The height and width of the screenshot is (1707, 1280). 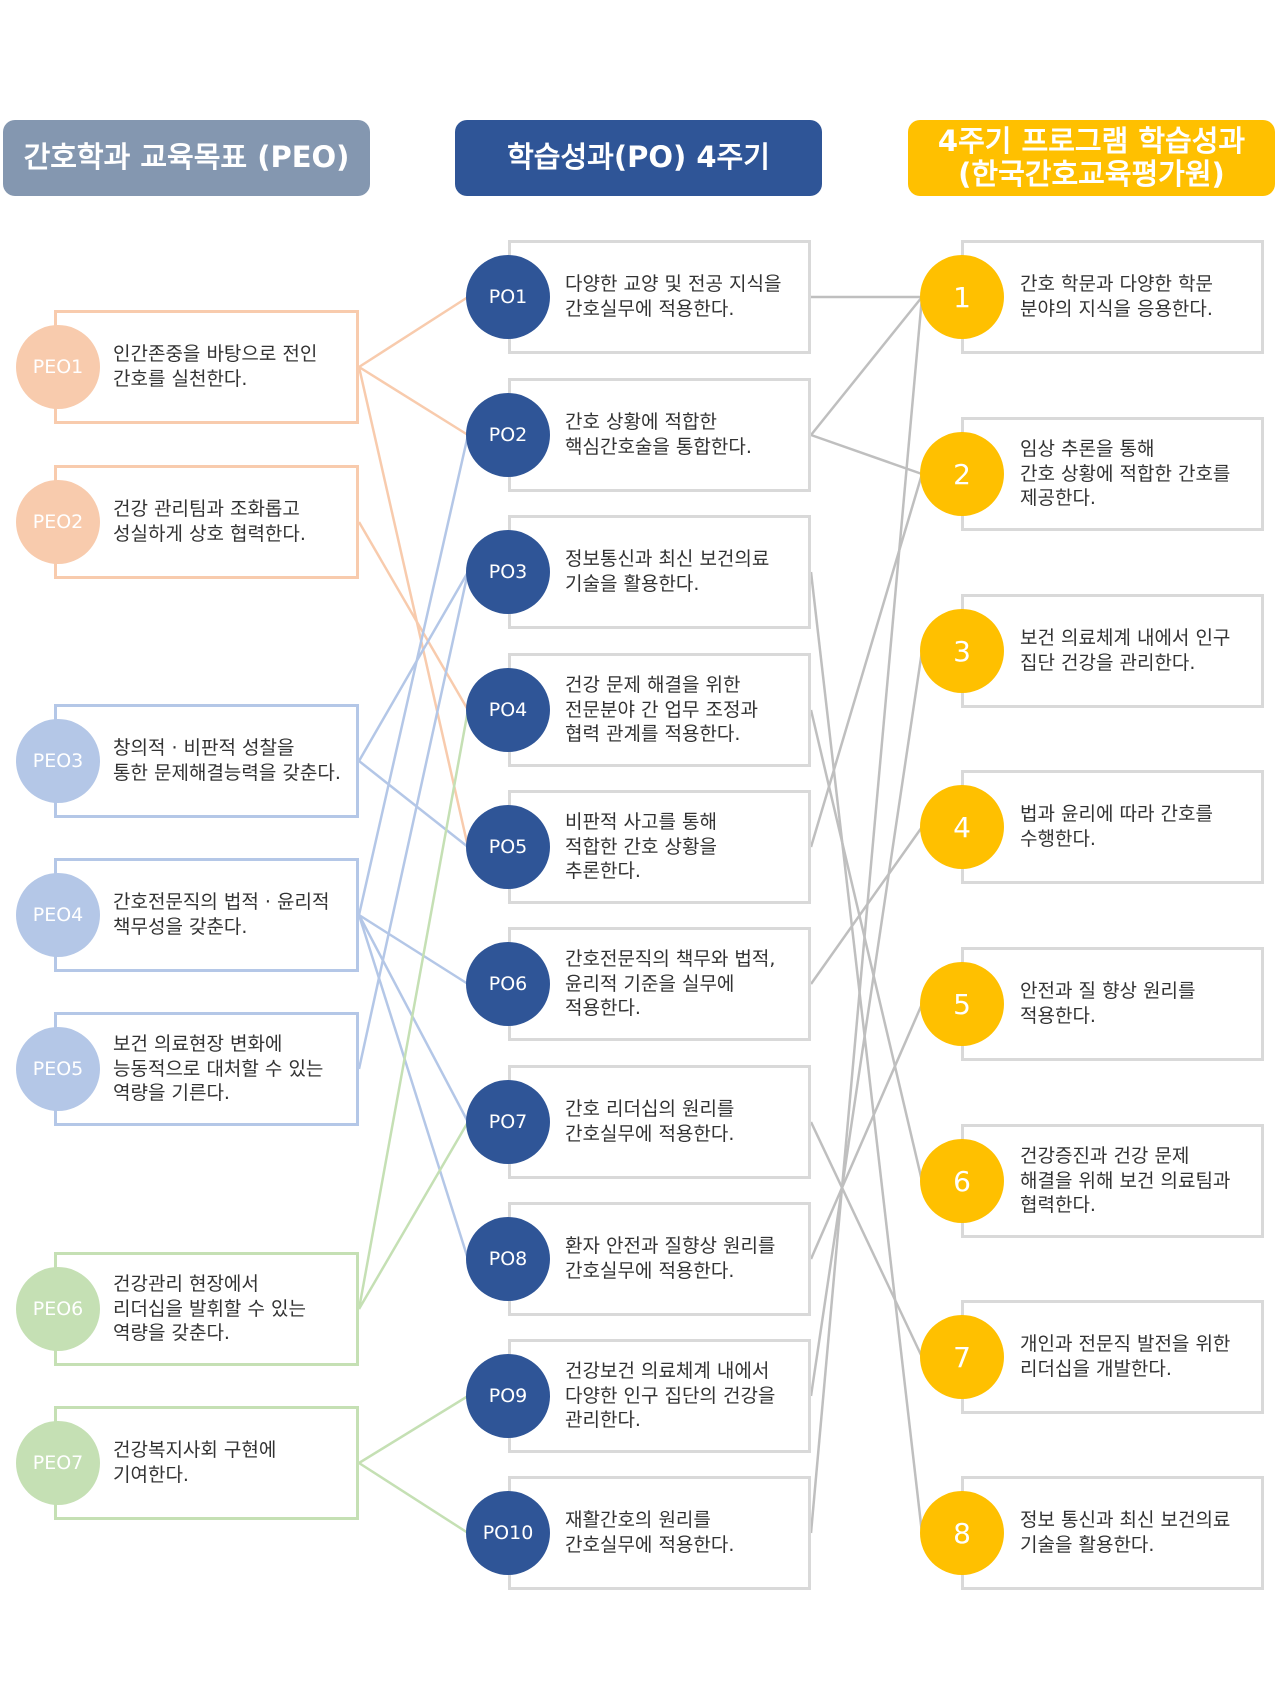 I want to click on outcome-box: 정보 통신과 최신 보건의료 기술을 활용한다., so click(x=1112, y=1533).